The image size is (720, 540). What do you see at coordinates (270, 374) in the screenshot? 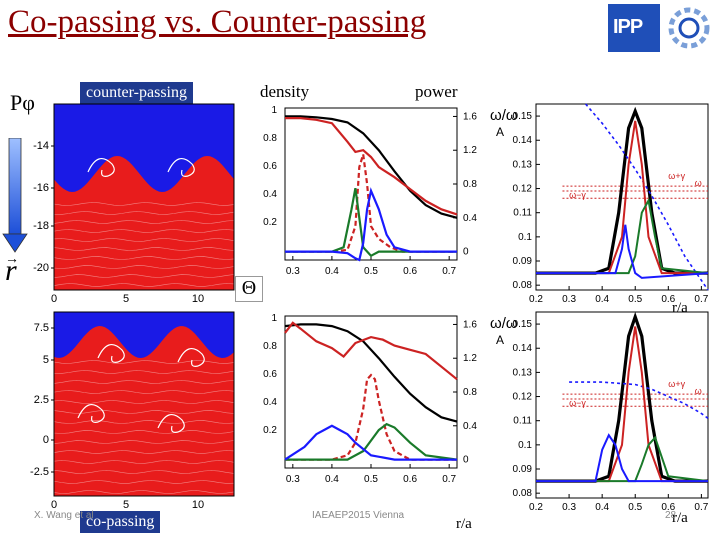
I see `y-left-tick-label: 0.6` at bounding box center [270, 374].